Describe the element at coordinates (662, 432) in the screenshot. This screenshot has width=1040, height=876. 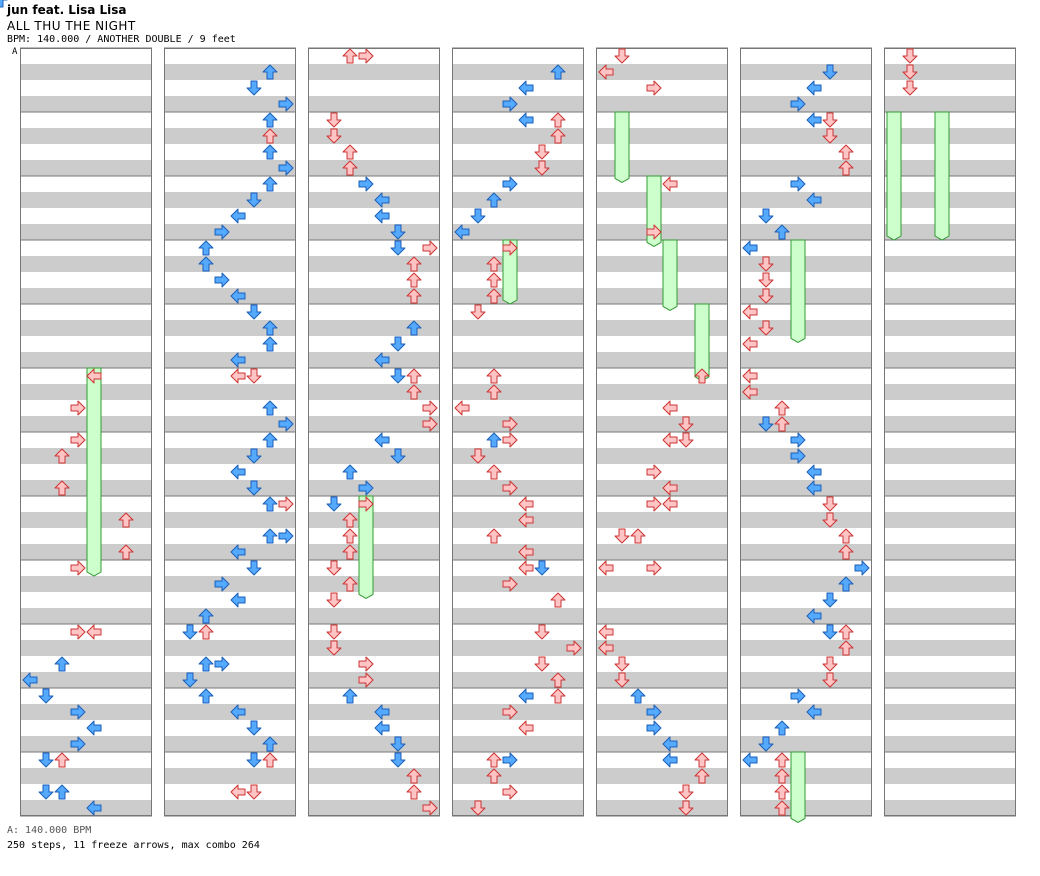
I see `column-border` at that location.